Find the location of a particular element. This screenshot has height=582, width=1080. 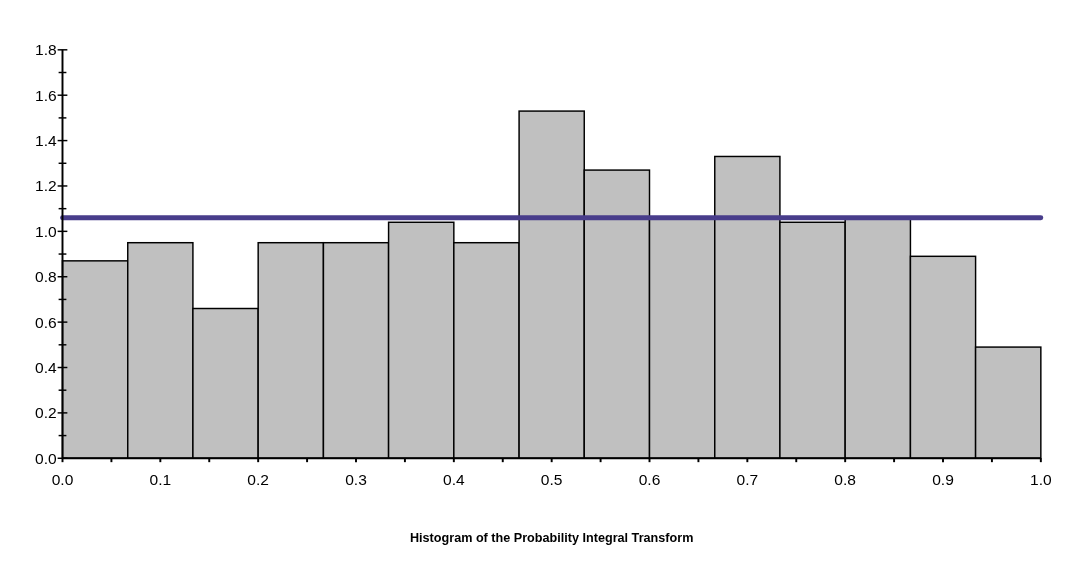

x-tick-label: 0.3 is located at coordinates (356, 479).